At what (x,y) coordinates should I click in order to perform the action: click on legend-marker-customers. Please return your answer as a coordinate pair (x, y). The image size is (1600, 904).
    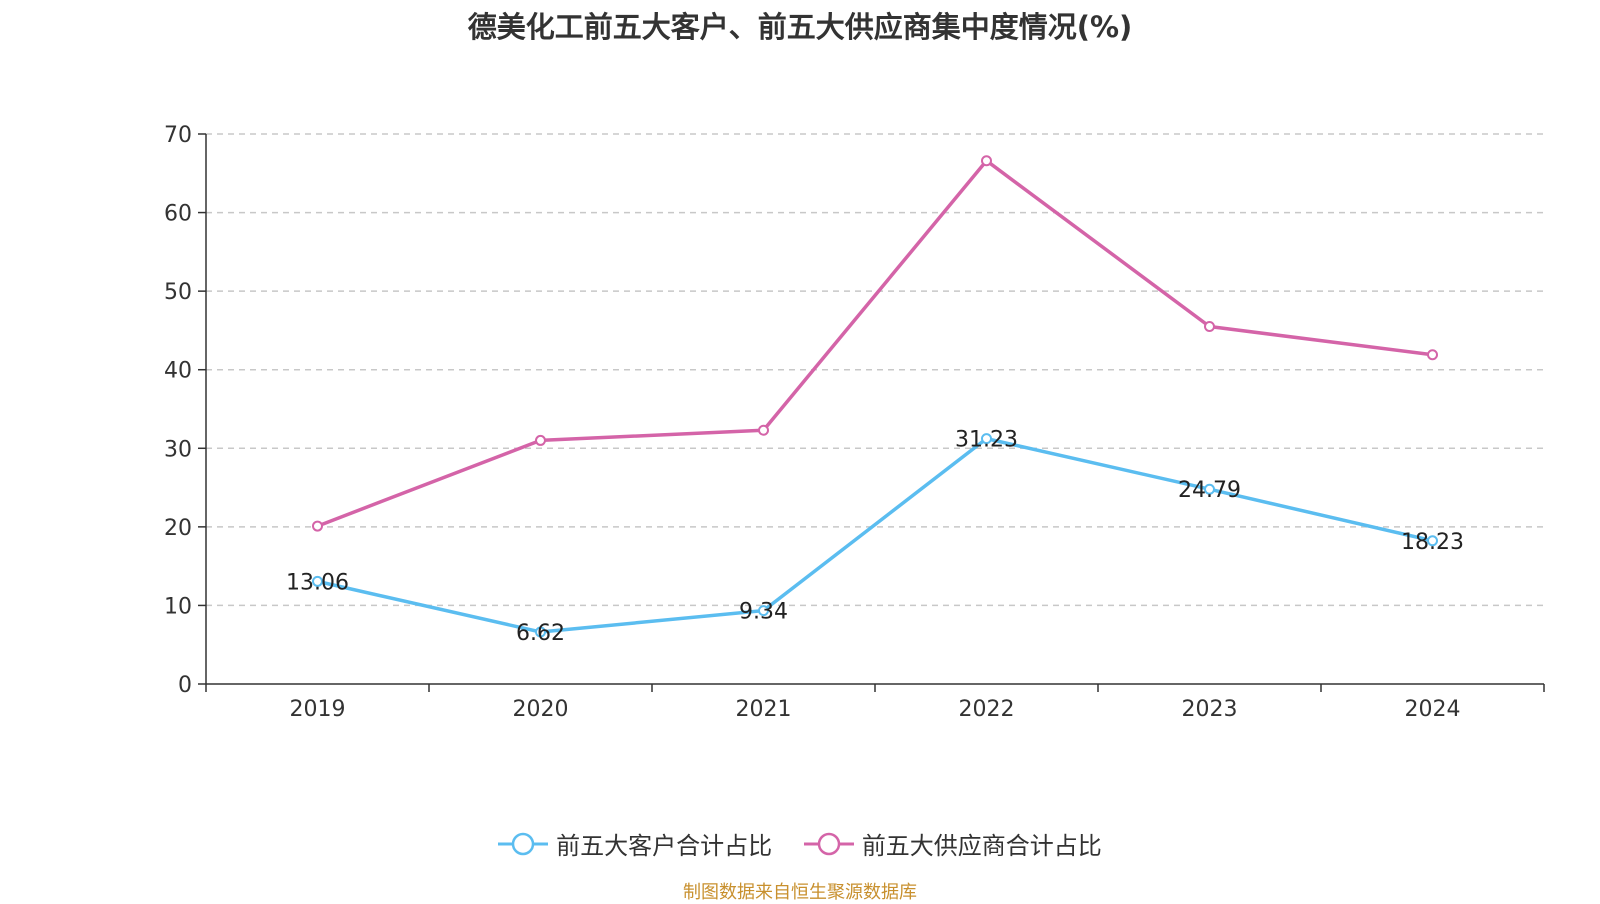
    Looking at the image, I should click on (523, 843).